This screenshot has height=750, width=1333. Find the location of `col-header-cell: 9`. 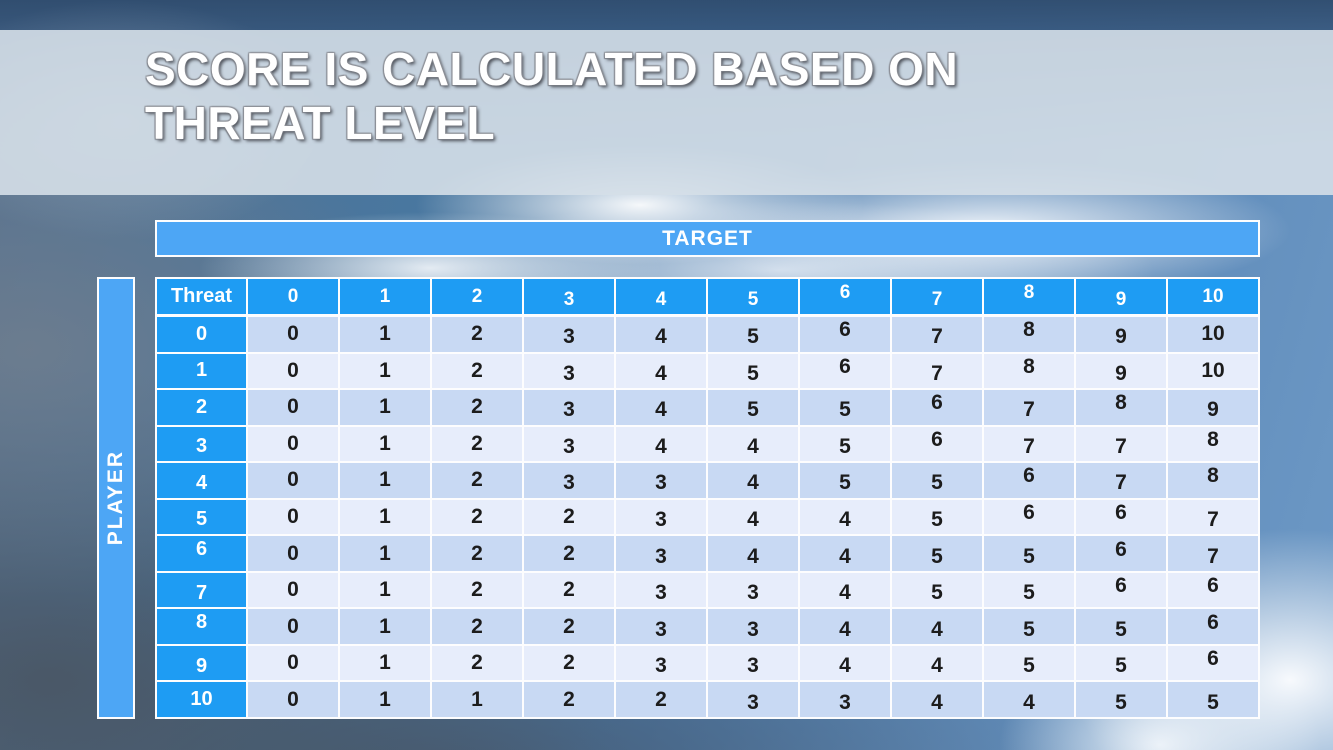

col-header-cell: 9 is located at coordinates (1121, 296).